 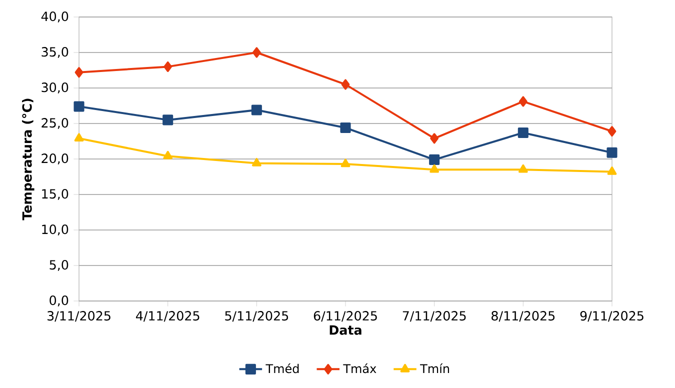 I want to click on y-tick-label: 30,0, so click(x=55, y=88).